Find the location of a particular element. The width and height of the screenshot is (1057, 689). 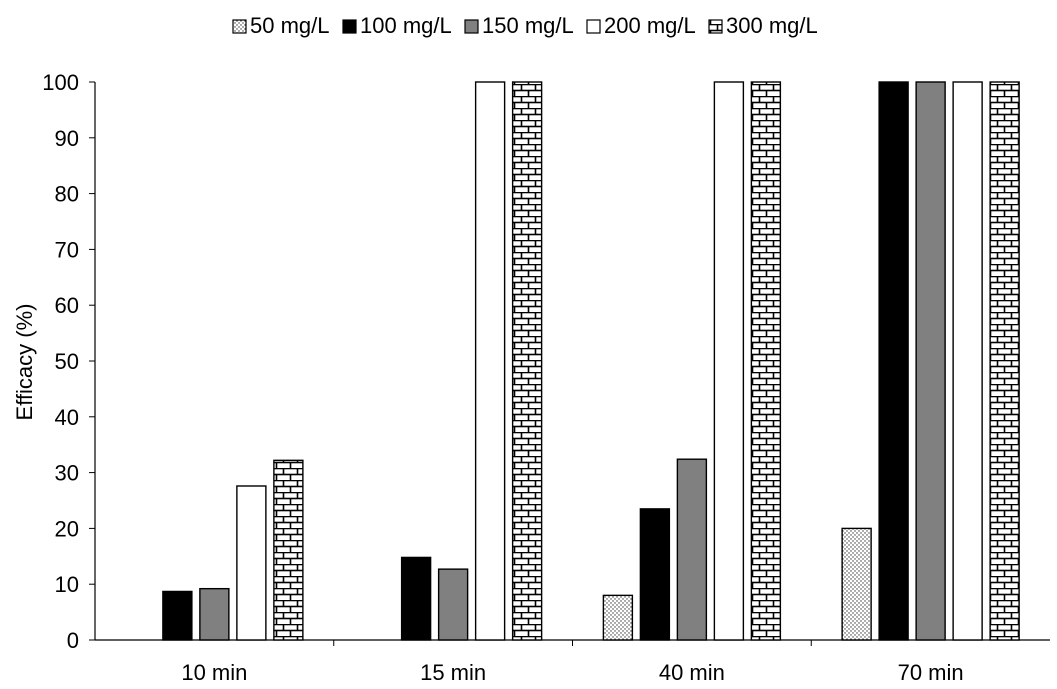

bar-300-mg-l-10-min is located at coordinates (288, 550).